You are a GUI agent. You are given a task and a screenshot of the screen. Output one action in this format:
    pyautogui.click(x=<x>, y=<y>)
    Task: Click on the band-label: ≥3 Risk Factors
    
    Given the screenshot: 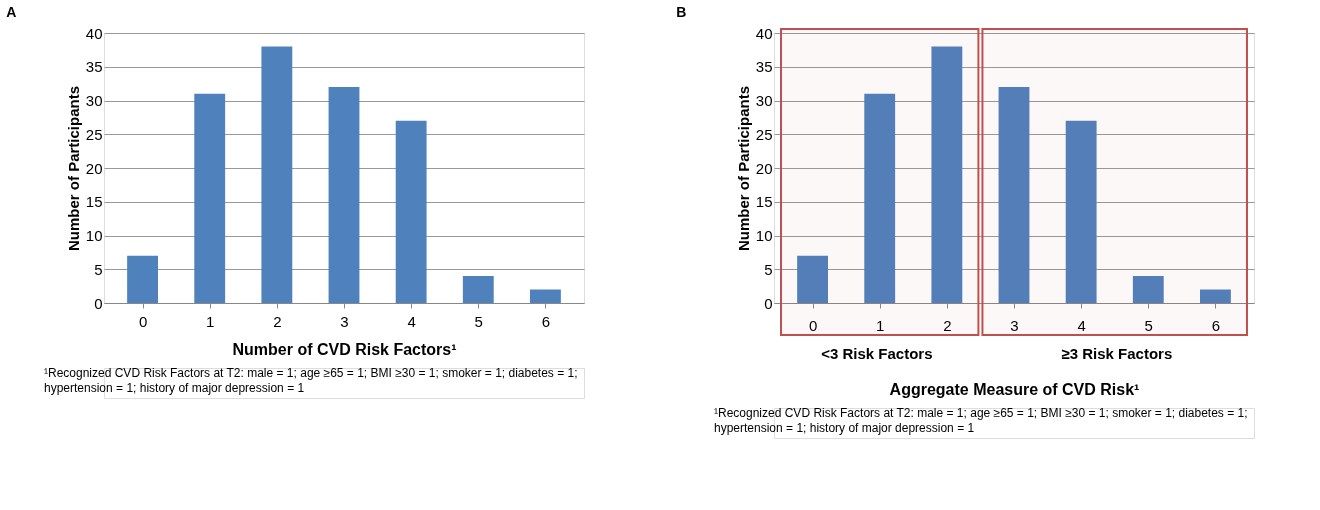 What is the action you would take?
    pyautogui.click(x=1117, y=353)
    